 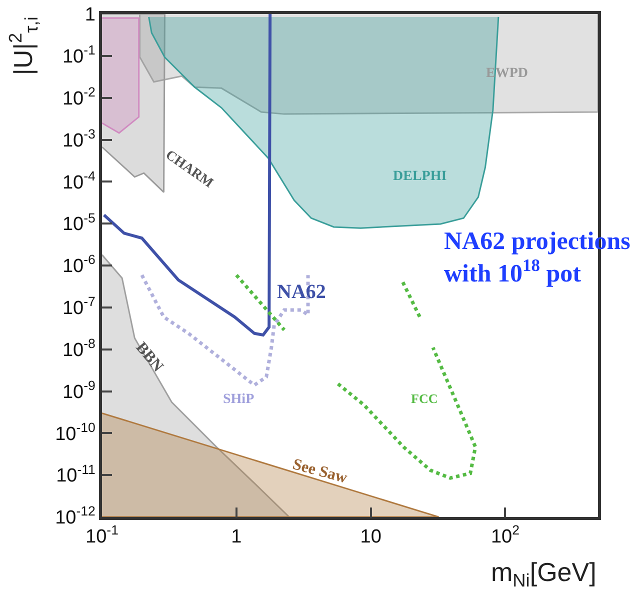 What do you see at coordinates (79, 55) in the screenshot?
I see `y-tick-label: 10$^{-1}$` at bounding box center [79, 55].